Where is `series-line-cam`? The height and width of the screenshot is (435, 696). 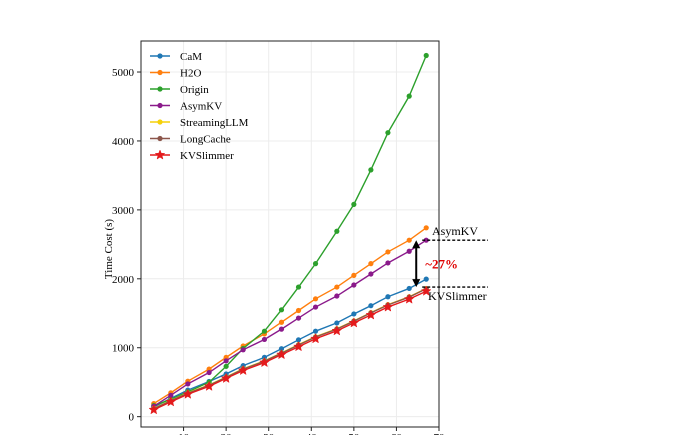
series-line-cam is located at coordinates (290, 343).